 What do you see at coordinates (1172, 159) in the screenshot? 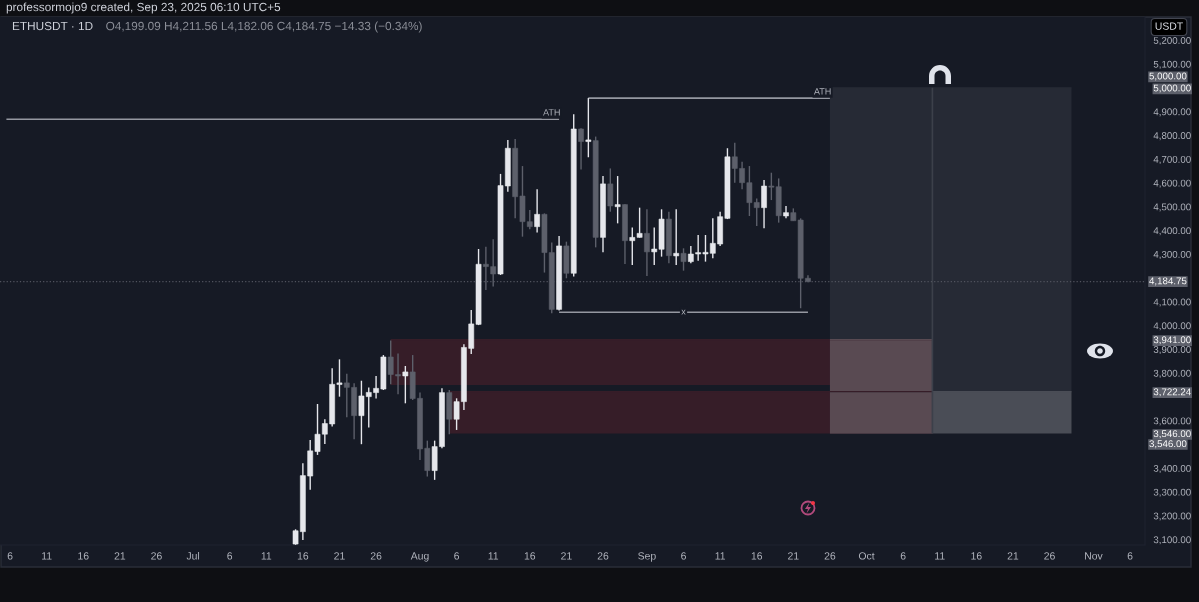
I see `y-tick-label: 4,700.00` at bounding box center [1172, 159].